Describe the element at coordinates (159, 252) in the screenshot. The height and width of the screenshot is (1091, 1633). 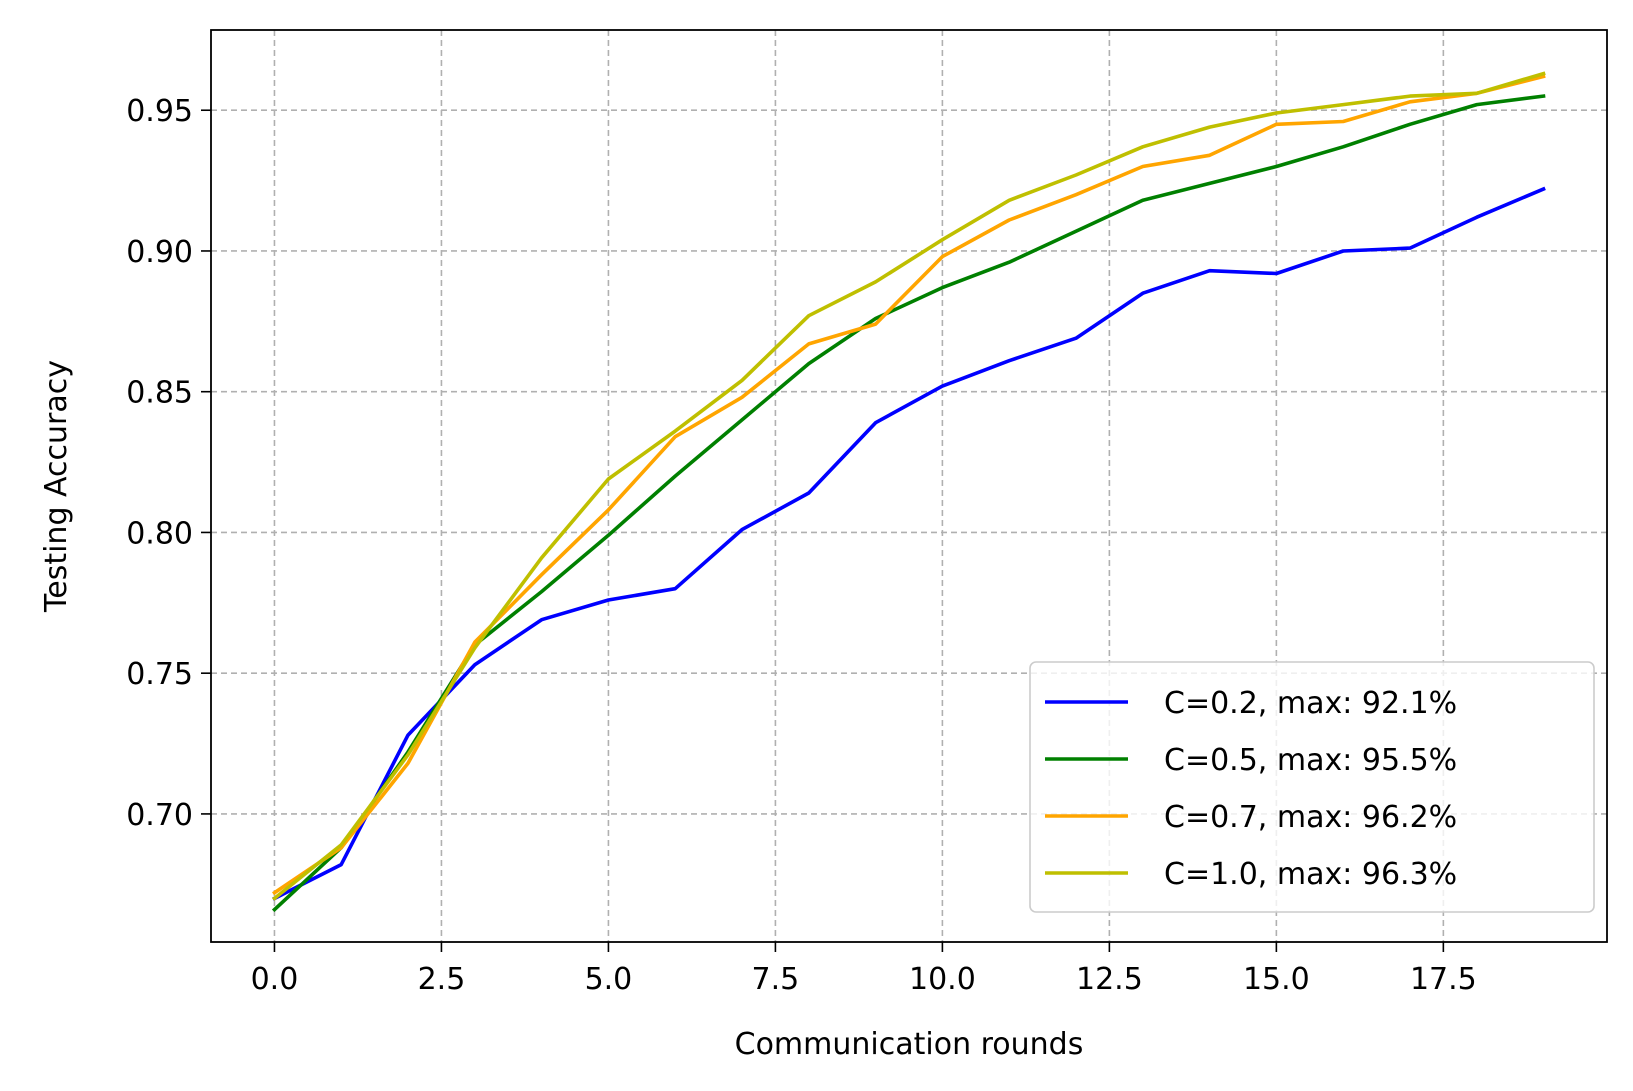
I see `y-tick-label: 0.90` at that location.